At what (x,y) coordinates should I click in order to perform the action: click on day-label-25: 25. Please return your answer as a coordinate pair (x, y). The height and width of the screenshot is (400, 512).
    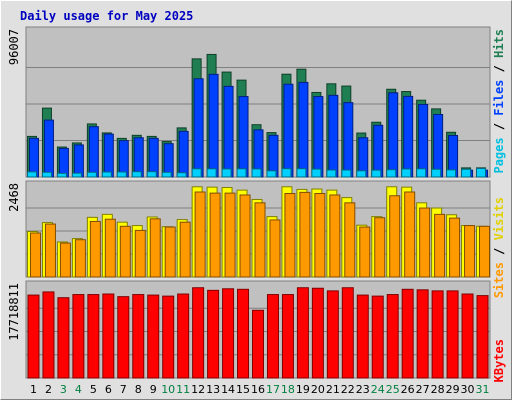
    Looking at the image, I should click on (393, 389).